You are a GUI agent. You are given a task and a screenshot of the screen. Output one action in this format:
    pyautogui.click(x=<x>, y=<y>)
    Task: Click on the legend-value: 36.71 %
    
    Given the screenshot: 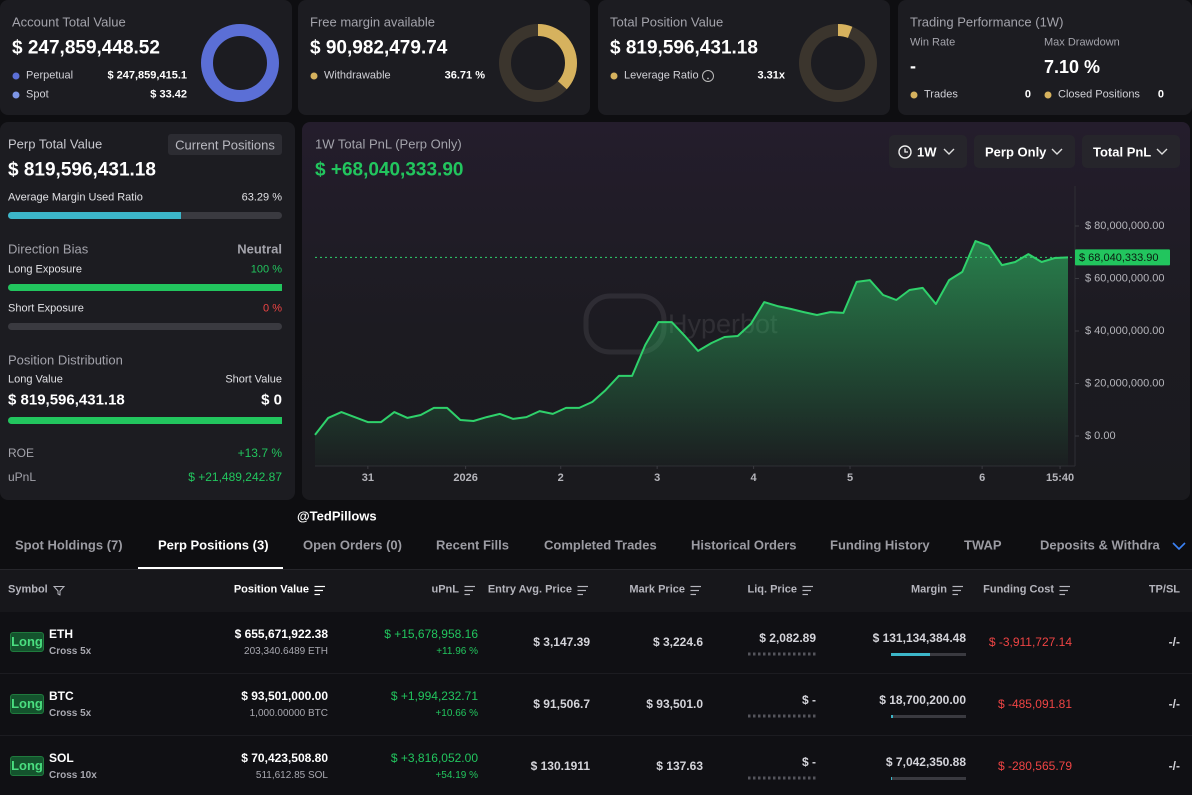 What is the action you would take?
    pyautogui.click(x=464, y=75)
    